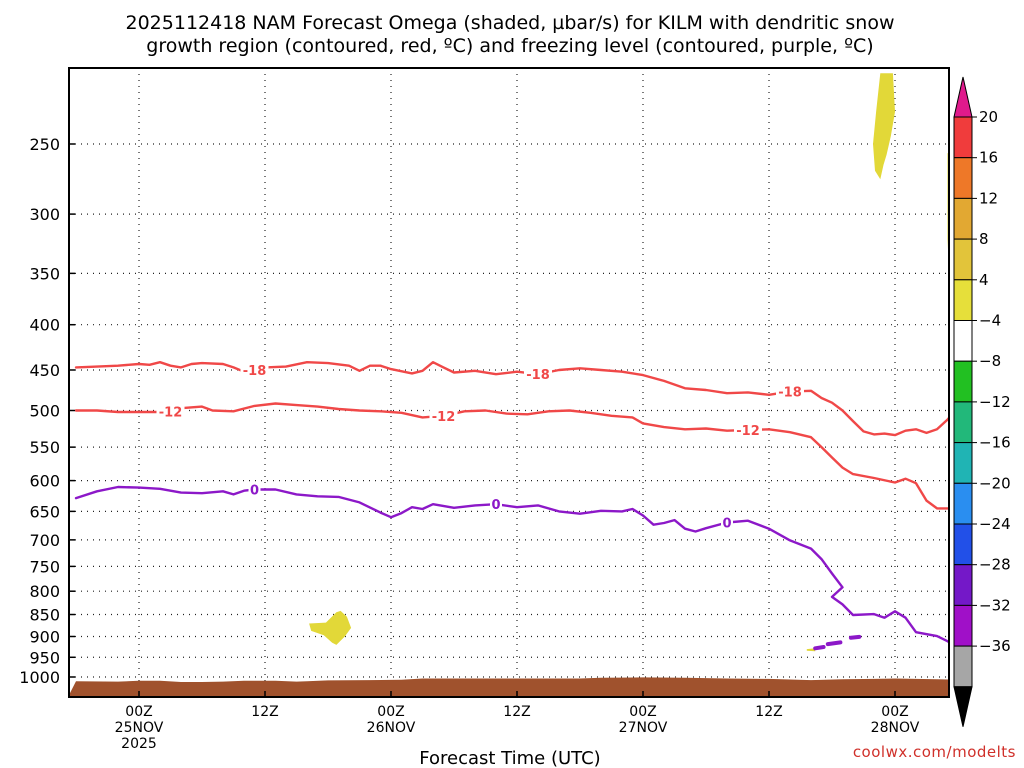  I want to click on surface-fill, so click(509, 687).